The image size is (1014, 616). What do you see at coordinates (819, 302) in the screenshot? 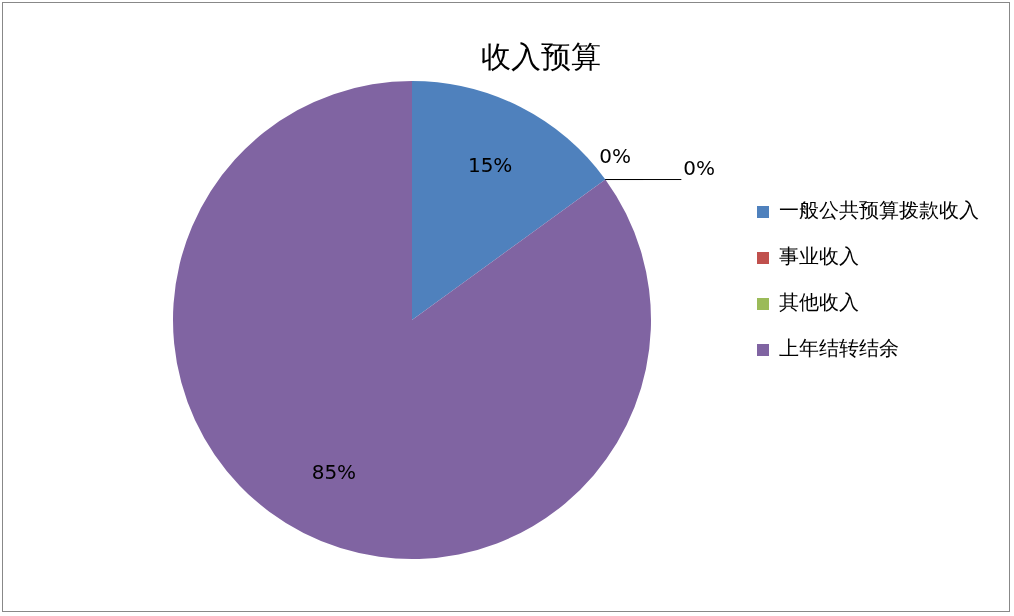
I see `legend-label: 其他收入` at bounding box center [819, 302].